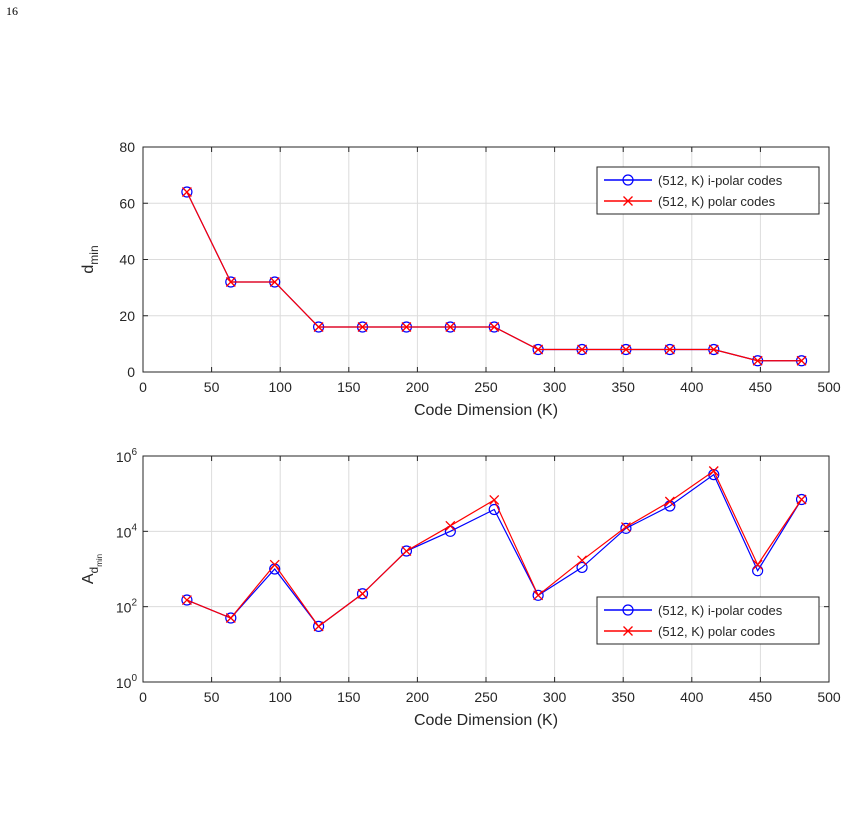 This screenshot has height=825, width=853. Describe the element at coordinates (92, 569) in the screenshot. I see `y-axis-label: Admin` at that location.